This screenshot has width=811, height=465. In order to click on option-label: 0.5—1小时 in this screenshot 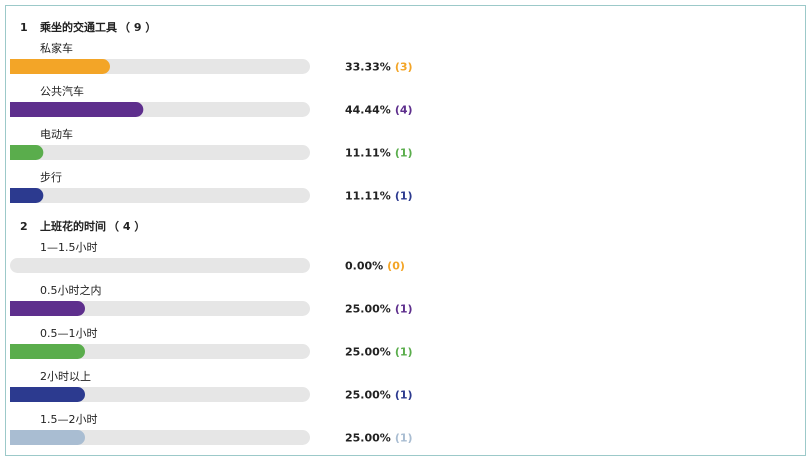, I will do `click(69, 333)`.